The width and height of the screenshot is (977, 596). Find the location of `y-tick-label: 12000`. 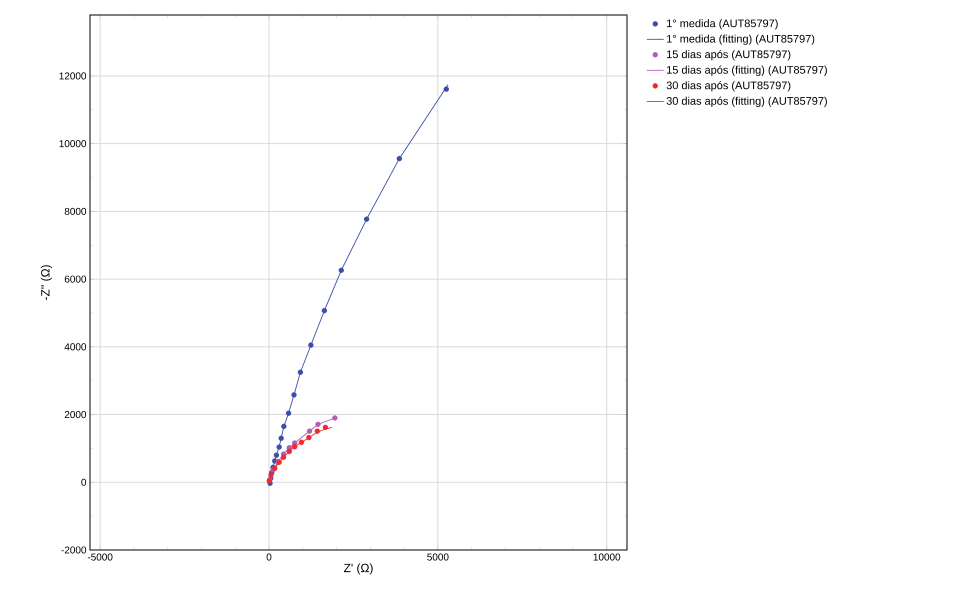

y-tick-label: 12000 is located at coordinates (73, 76).